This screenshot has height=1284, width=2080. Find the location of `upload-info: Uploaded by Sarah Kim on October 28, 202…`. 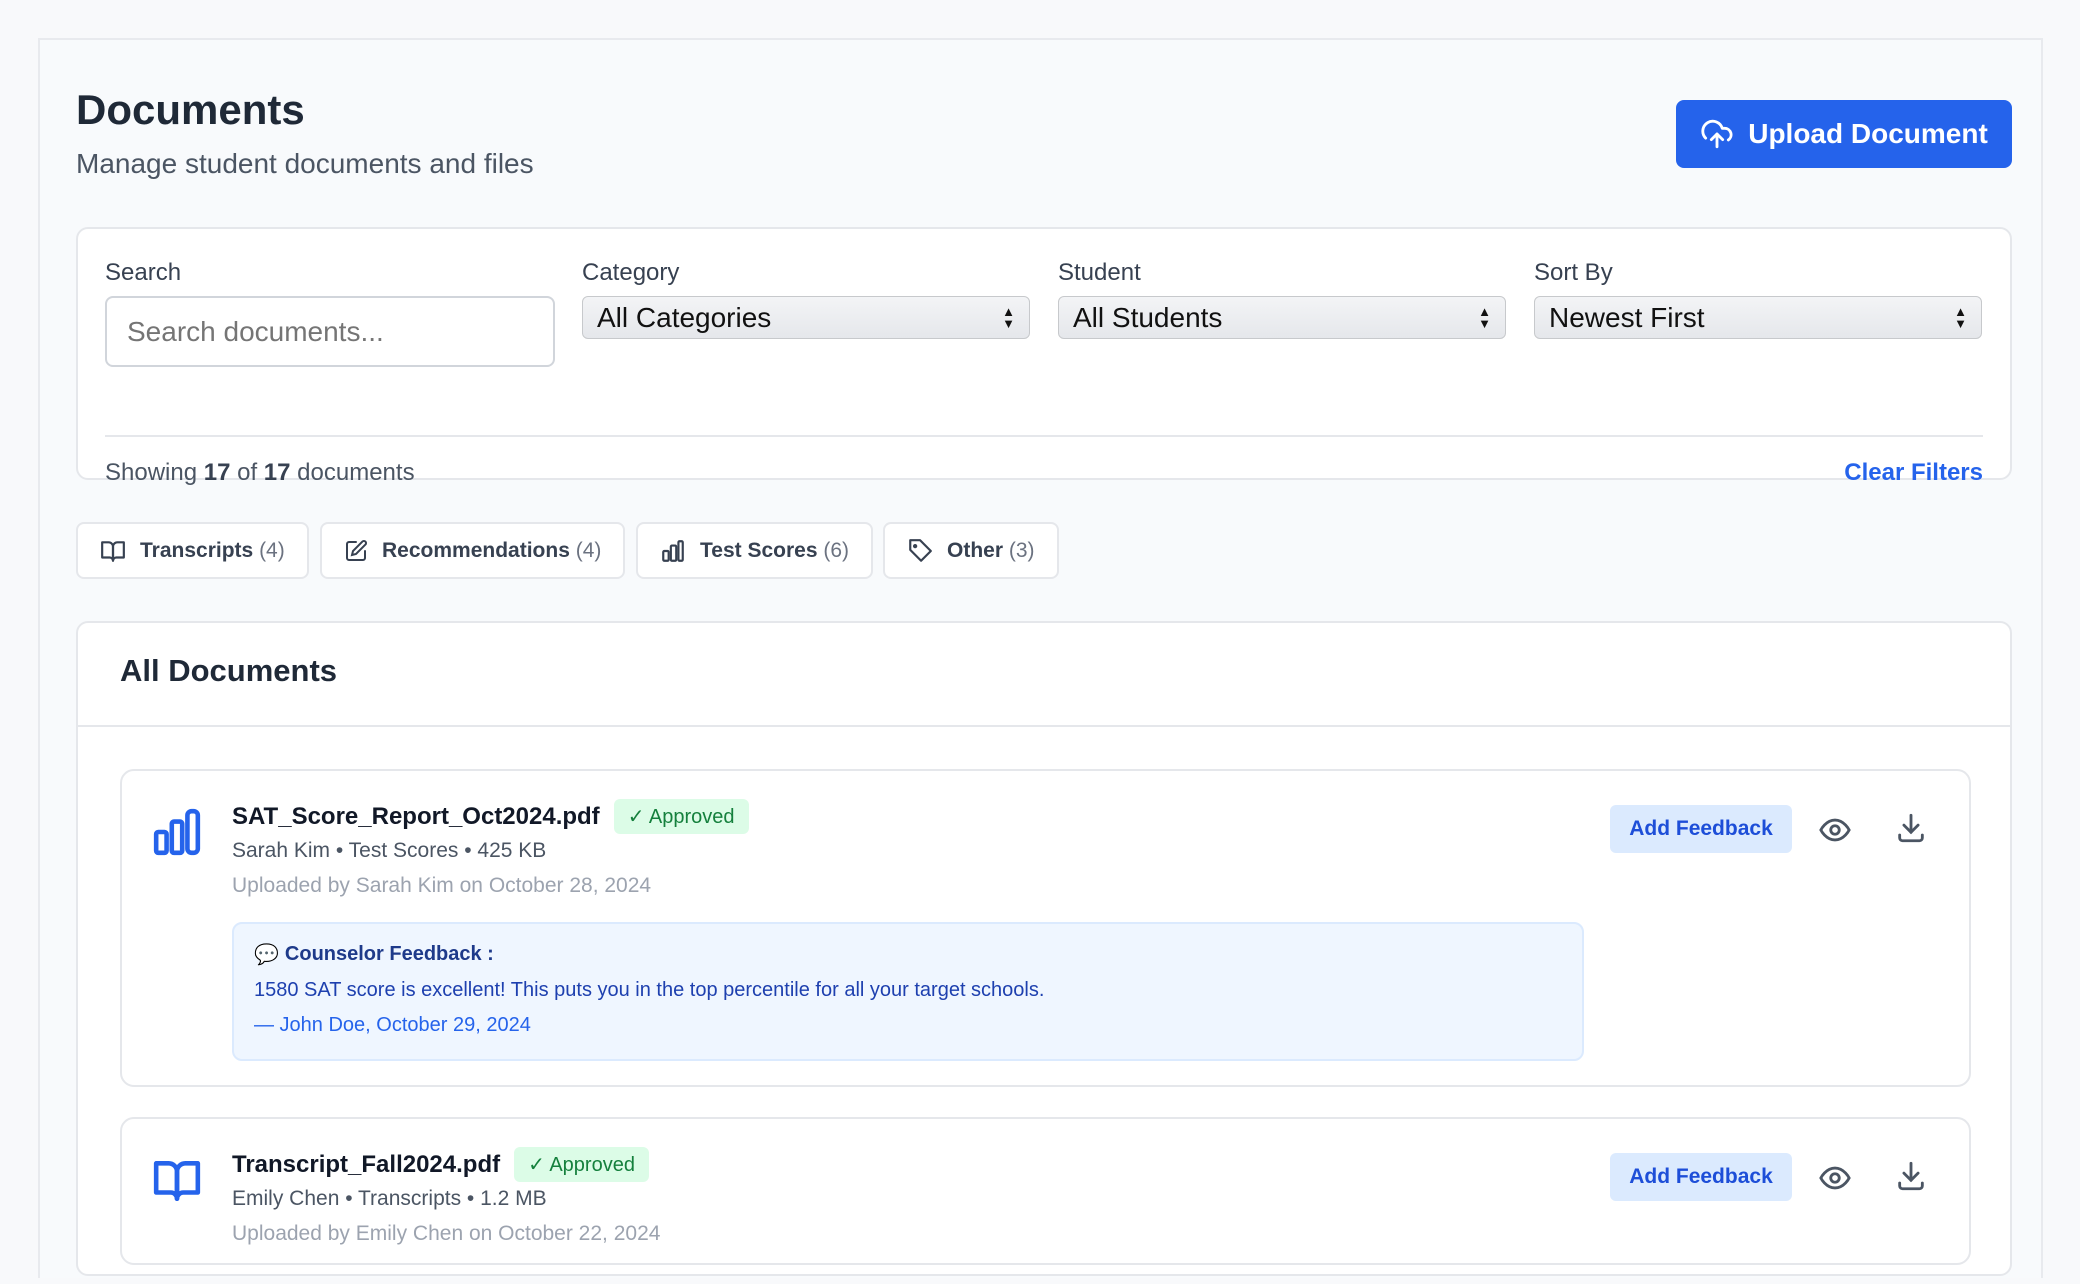

upload-info: Uploaded by Sarah Kim on October 28, 202… is located at coordinates (442, 885).